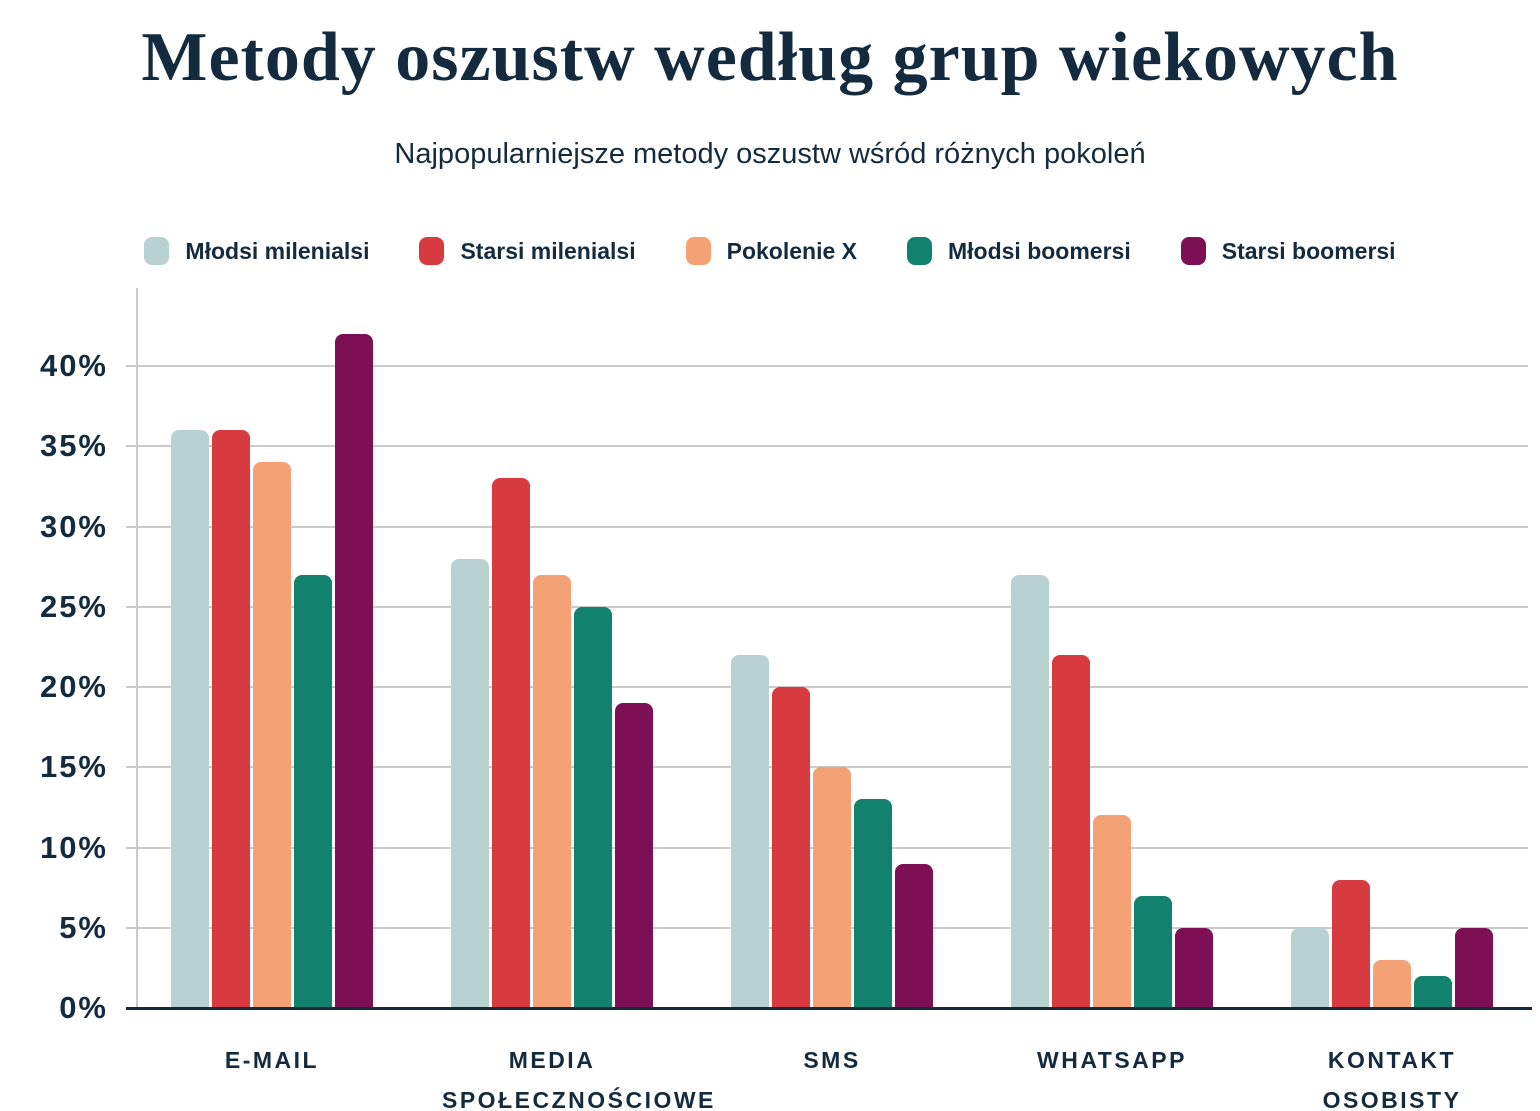 Image resolution: width=1540 pixels, height=1111 pixels. What do you see at coordinates (272, 1060) in the screenshot?
I see `x-axis-label: E-MAIL` at bounding box center [272, 1060].